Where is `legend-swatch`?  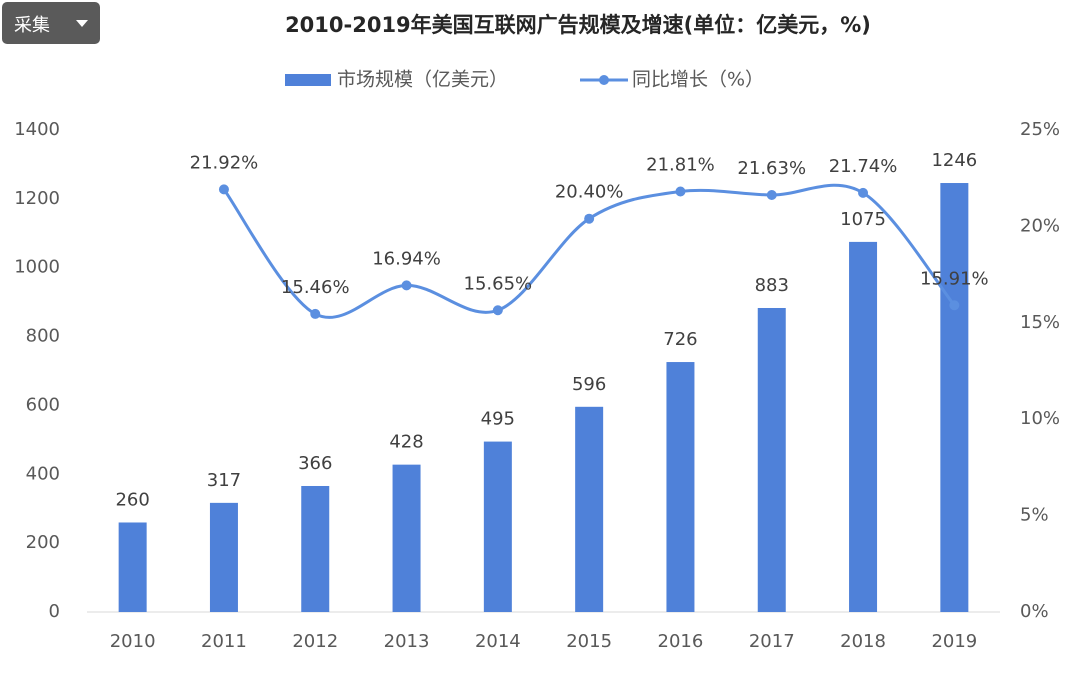
legend-swatch is located at coordinates (308, 80).